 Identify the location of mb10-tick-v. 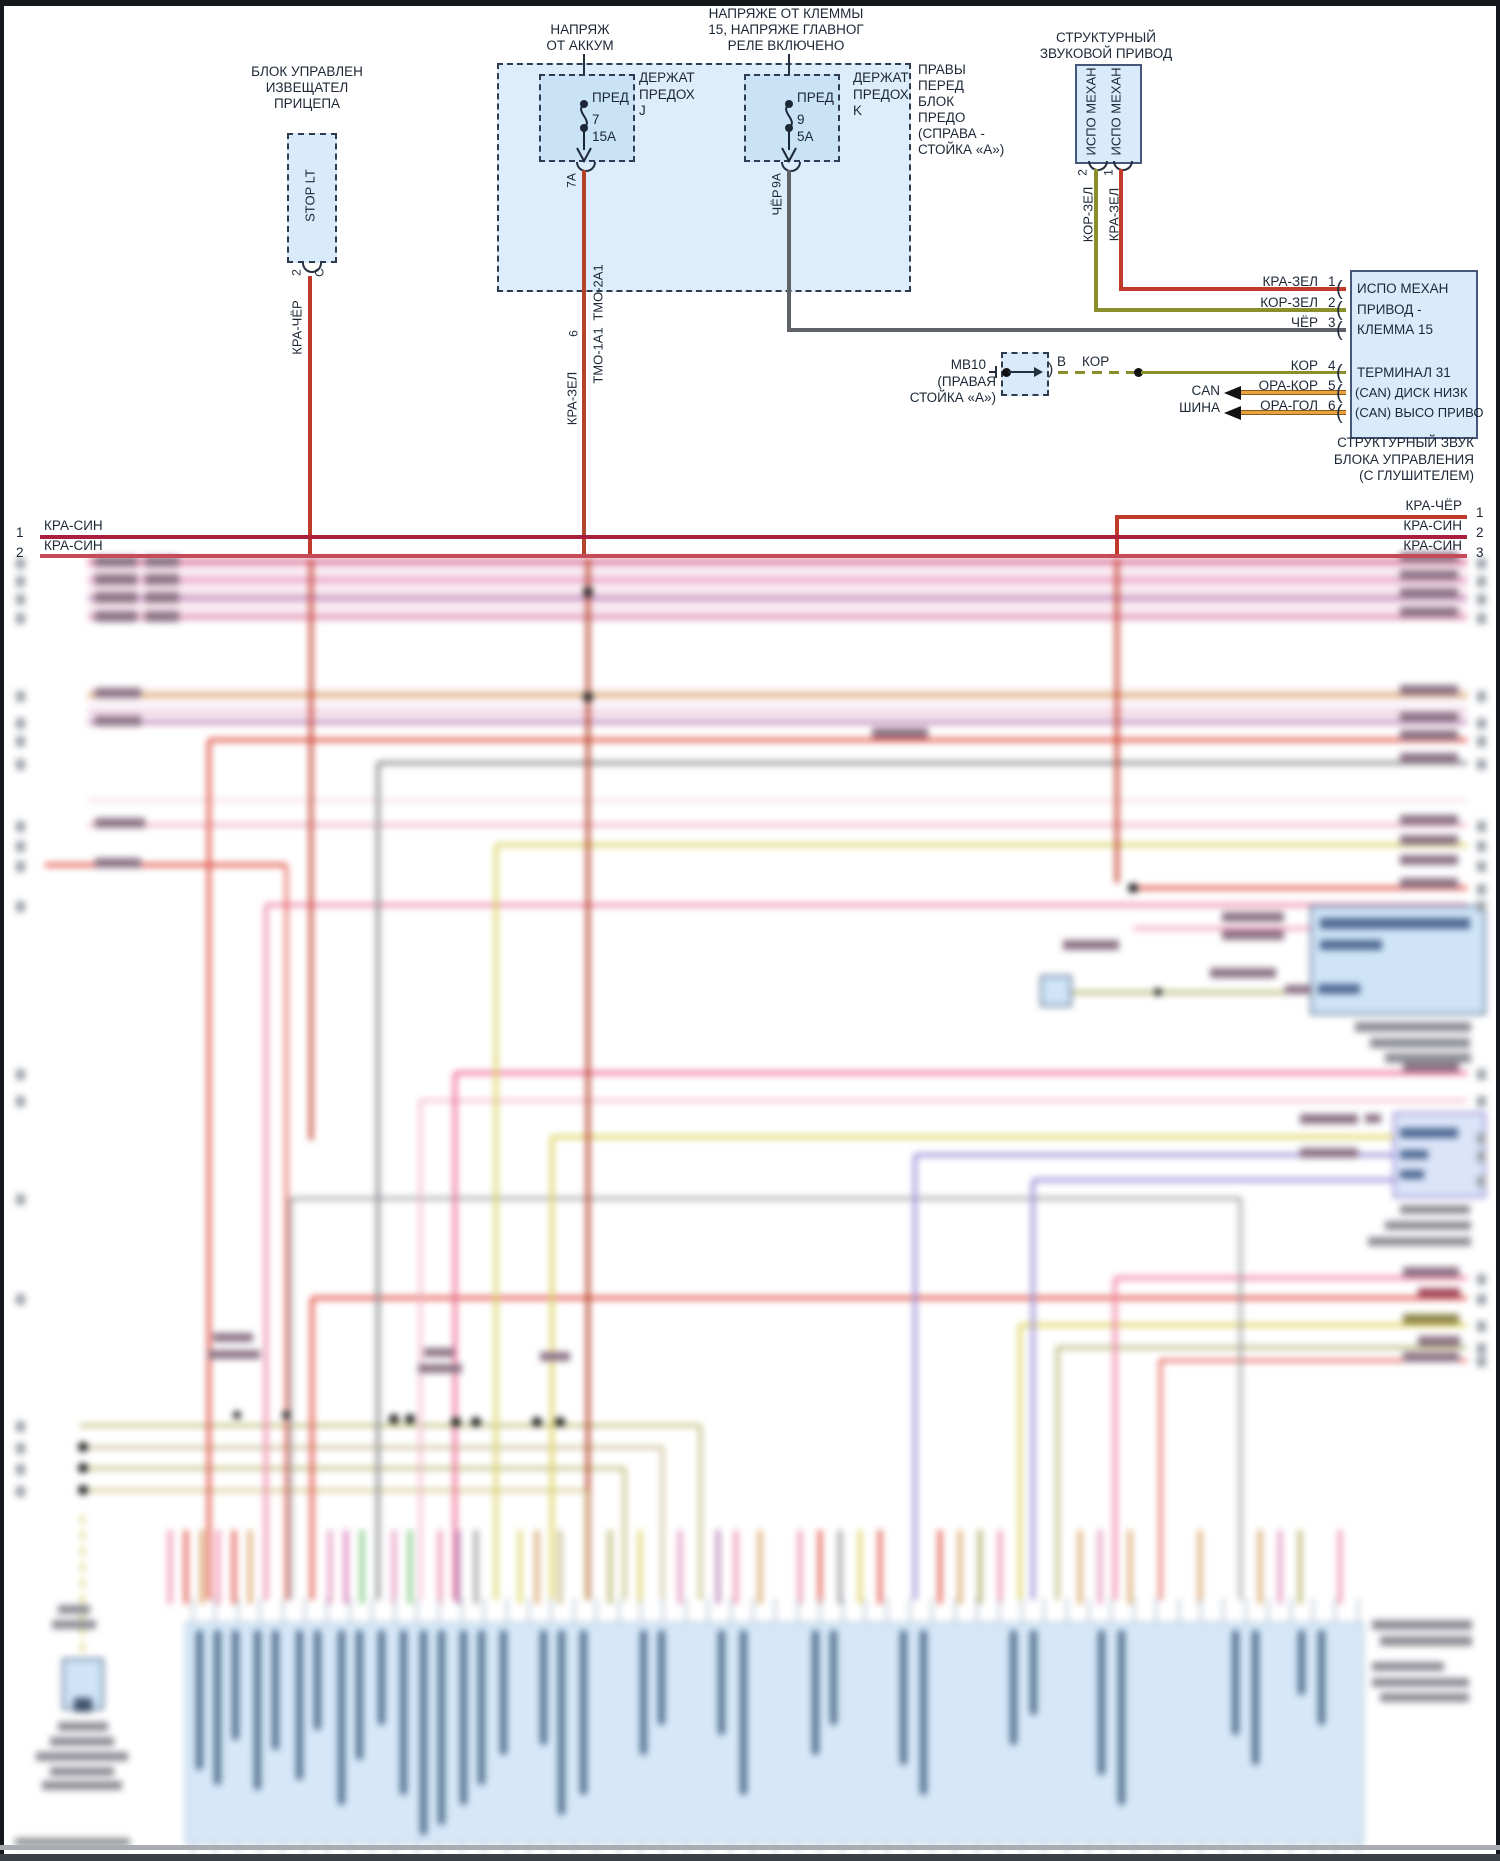
(996, 372).